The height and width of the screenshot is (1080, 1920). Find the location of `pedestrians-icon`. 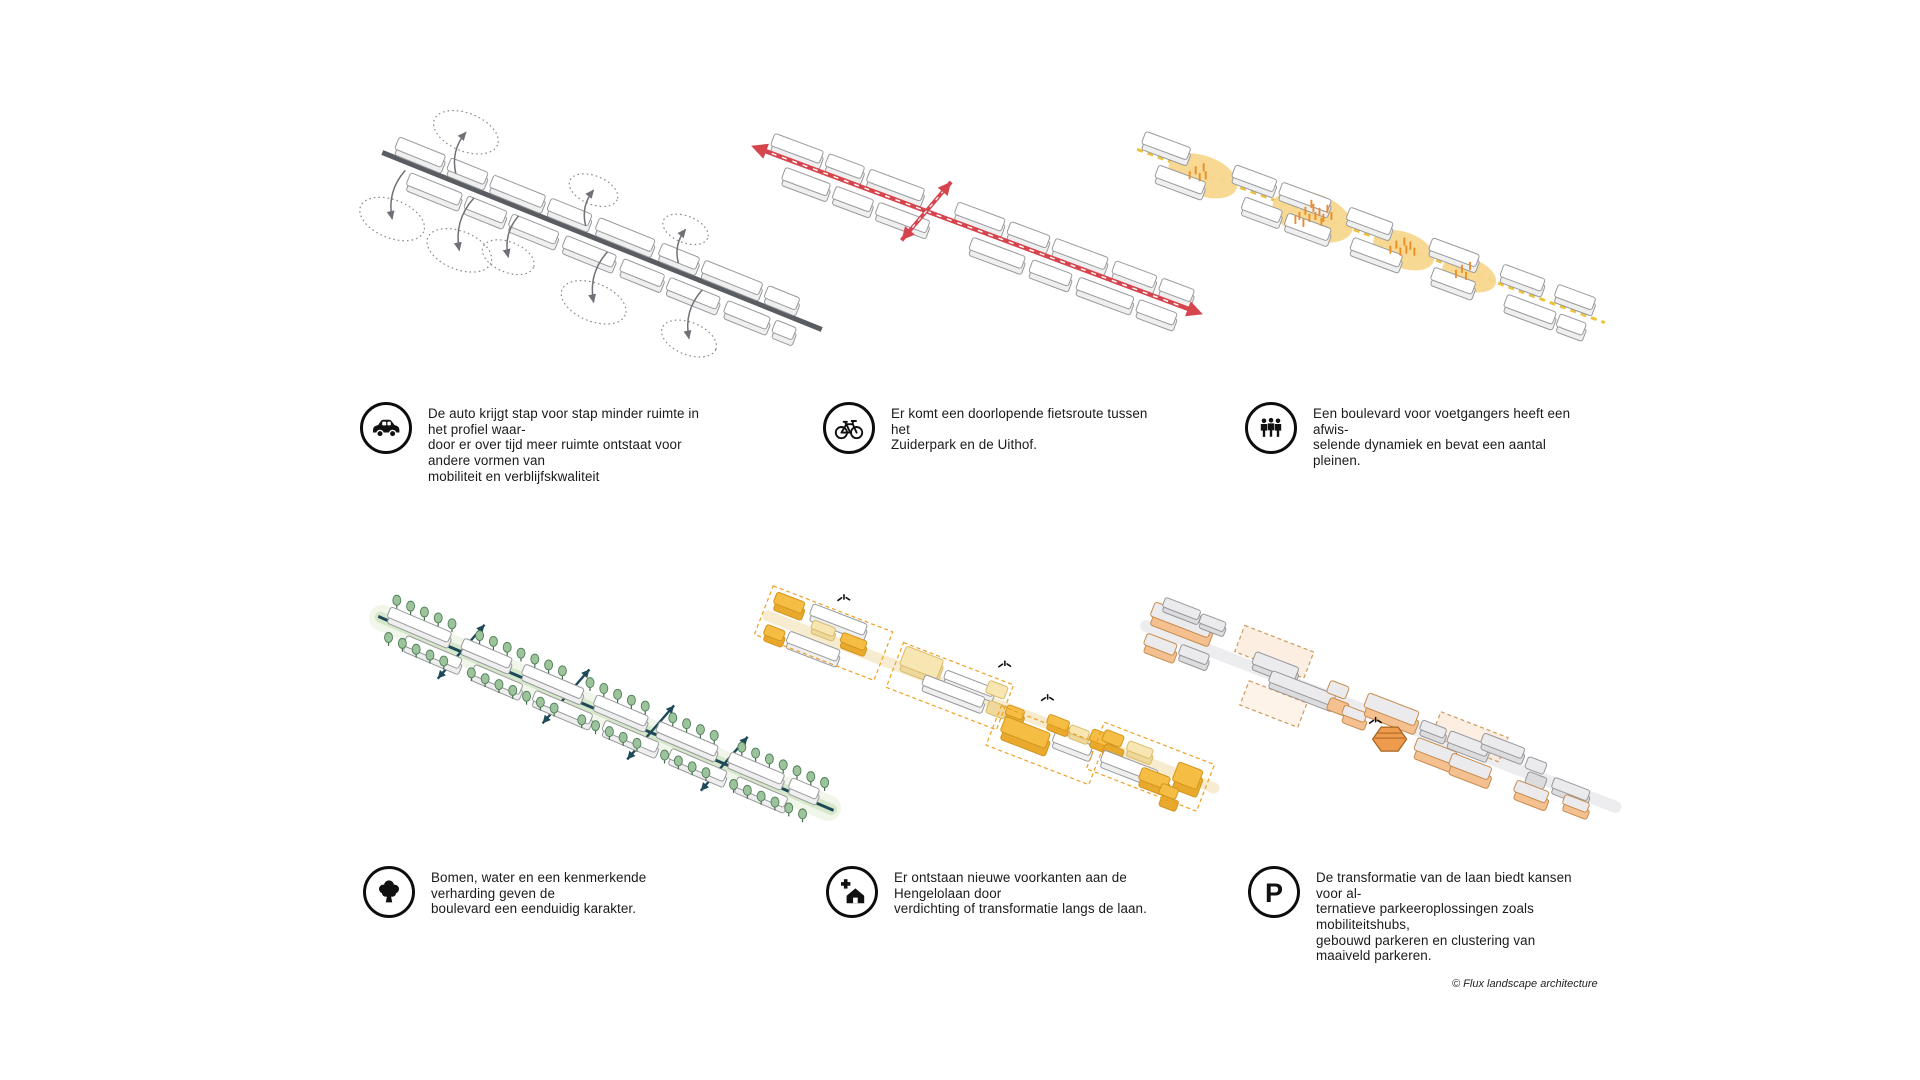

pedestrians-icon is located at coordinates (1271, 428).